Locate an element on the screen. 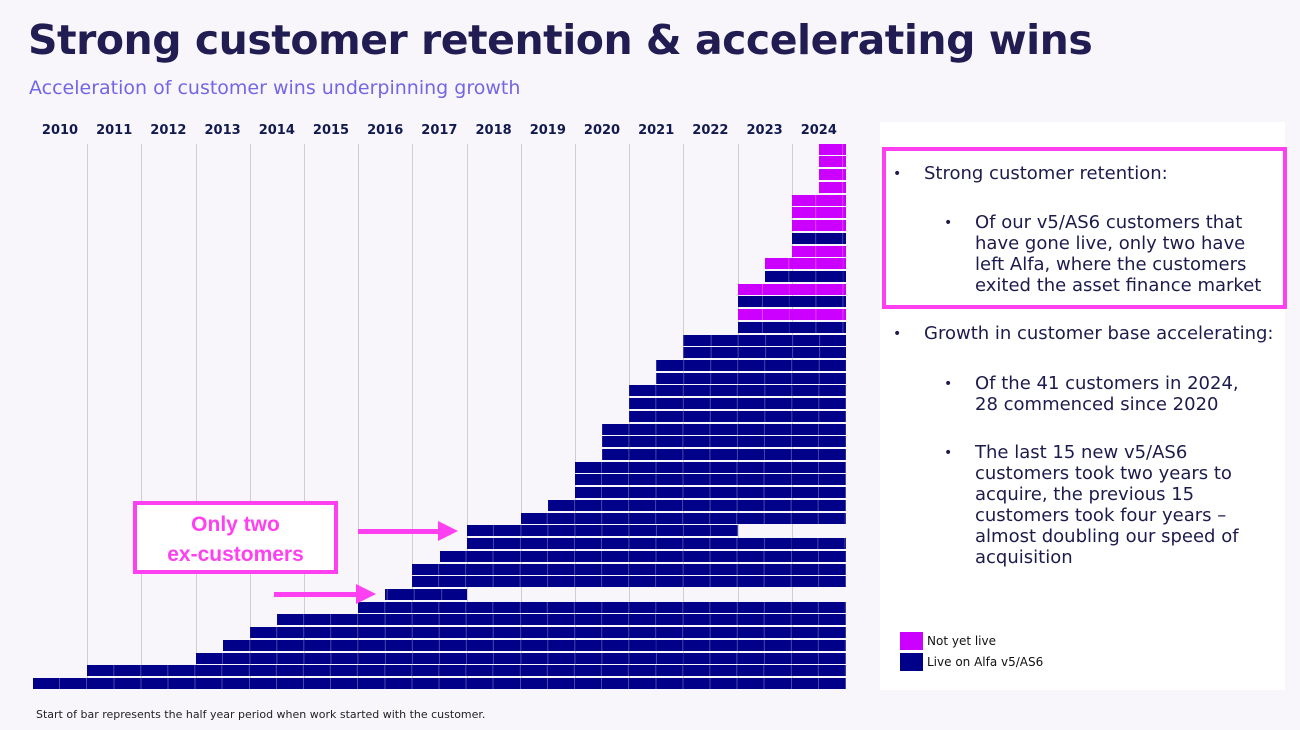 The width and height of the screenshot is (1300, 730). ex-customers-callout: Only two ex-customers is located at coordinates (235, 537).